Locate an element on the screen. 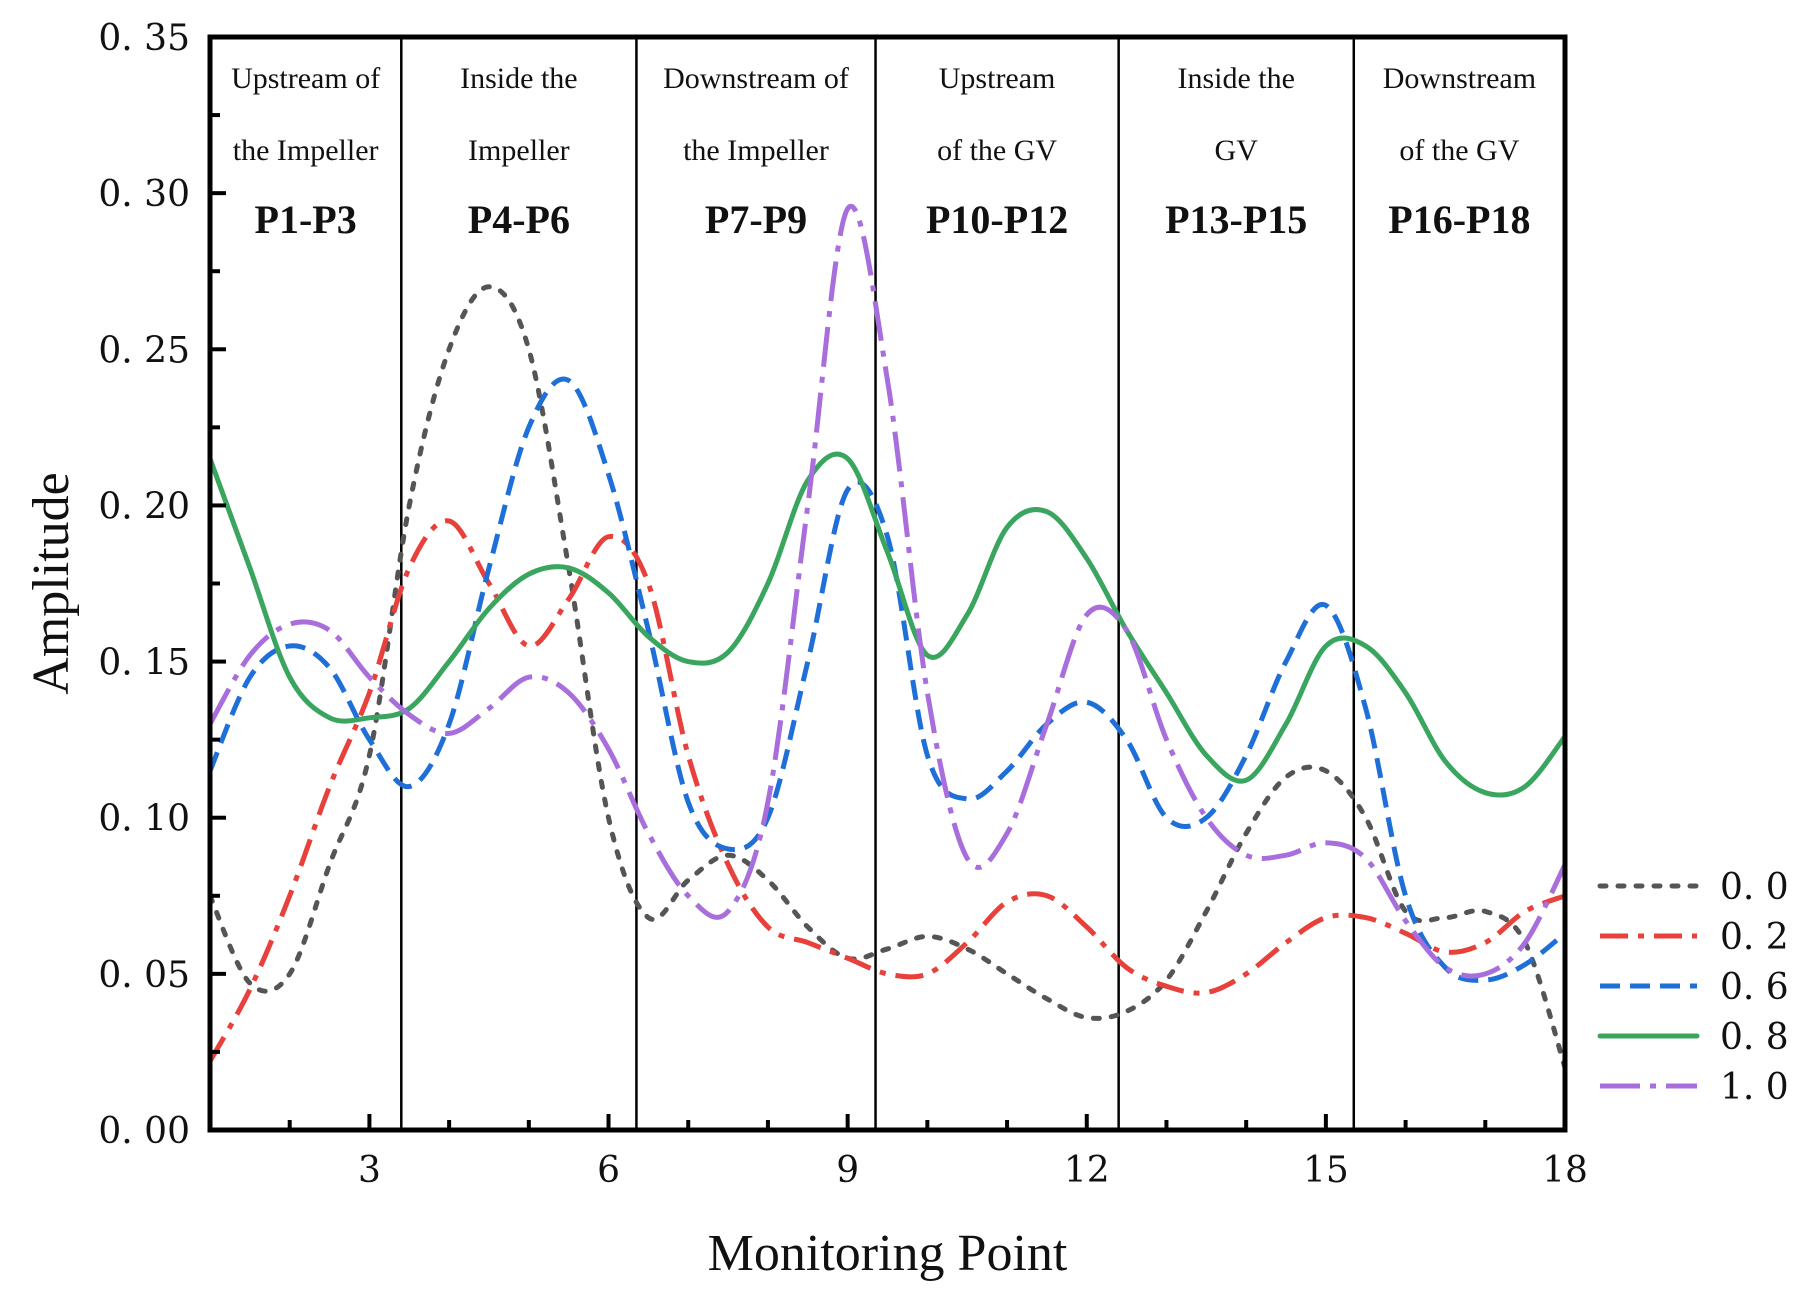  region-label-line2: GV is located at coordinates (1237, 150).